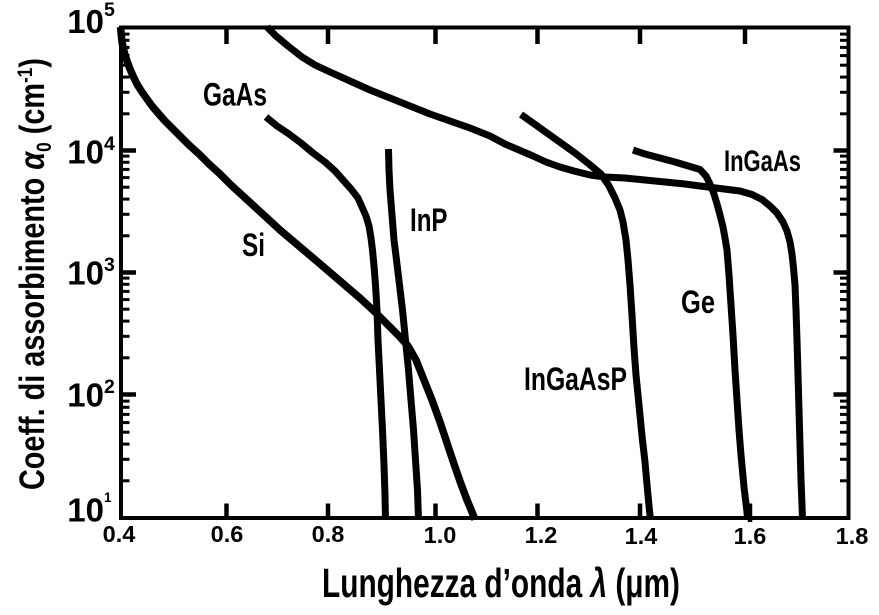  What do you see at coordinates (501, 583) in the screenshot?
I see `svg-text: Lunghezza d’onda λ (μm)` at bounding box center [501, 583].